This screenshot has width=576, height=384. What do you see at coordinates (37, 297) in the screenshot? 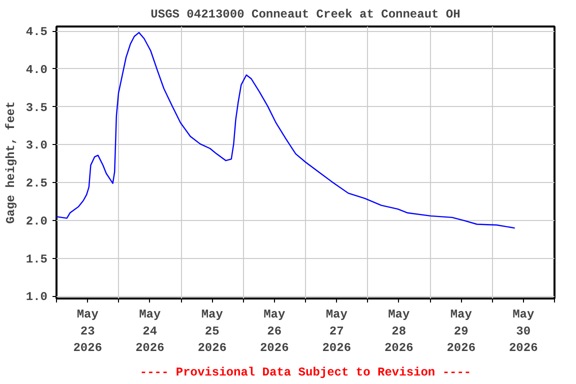
I see `y-tick-label: 1.0` at bounding box center [37, 297].